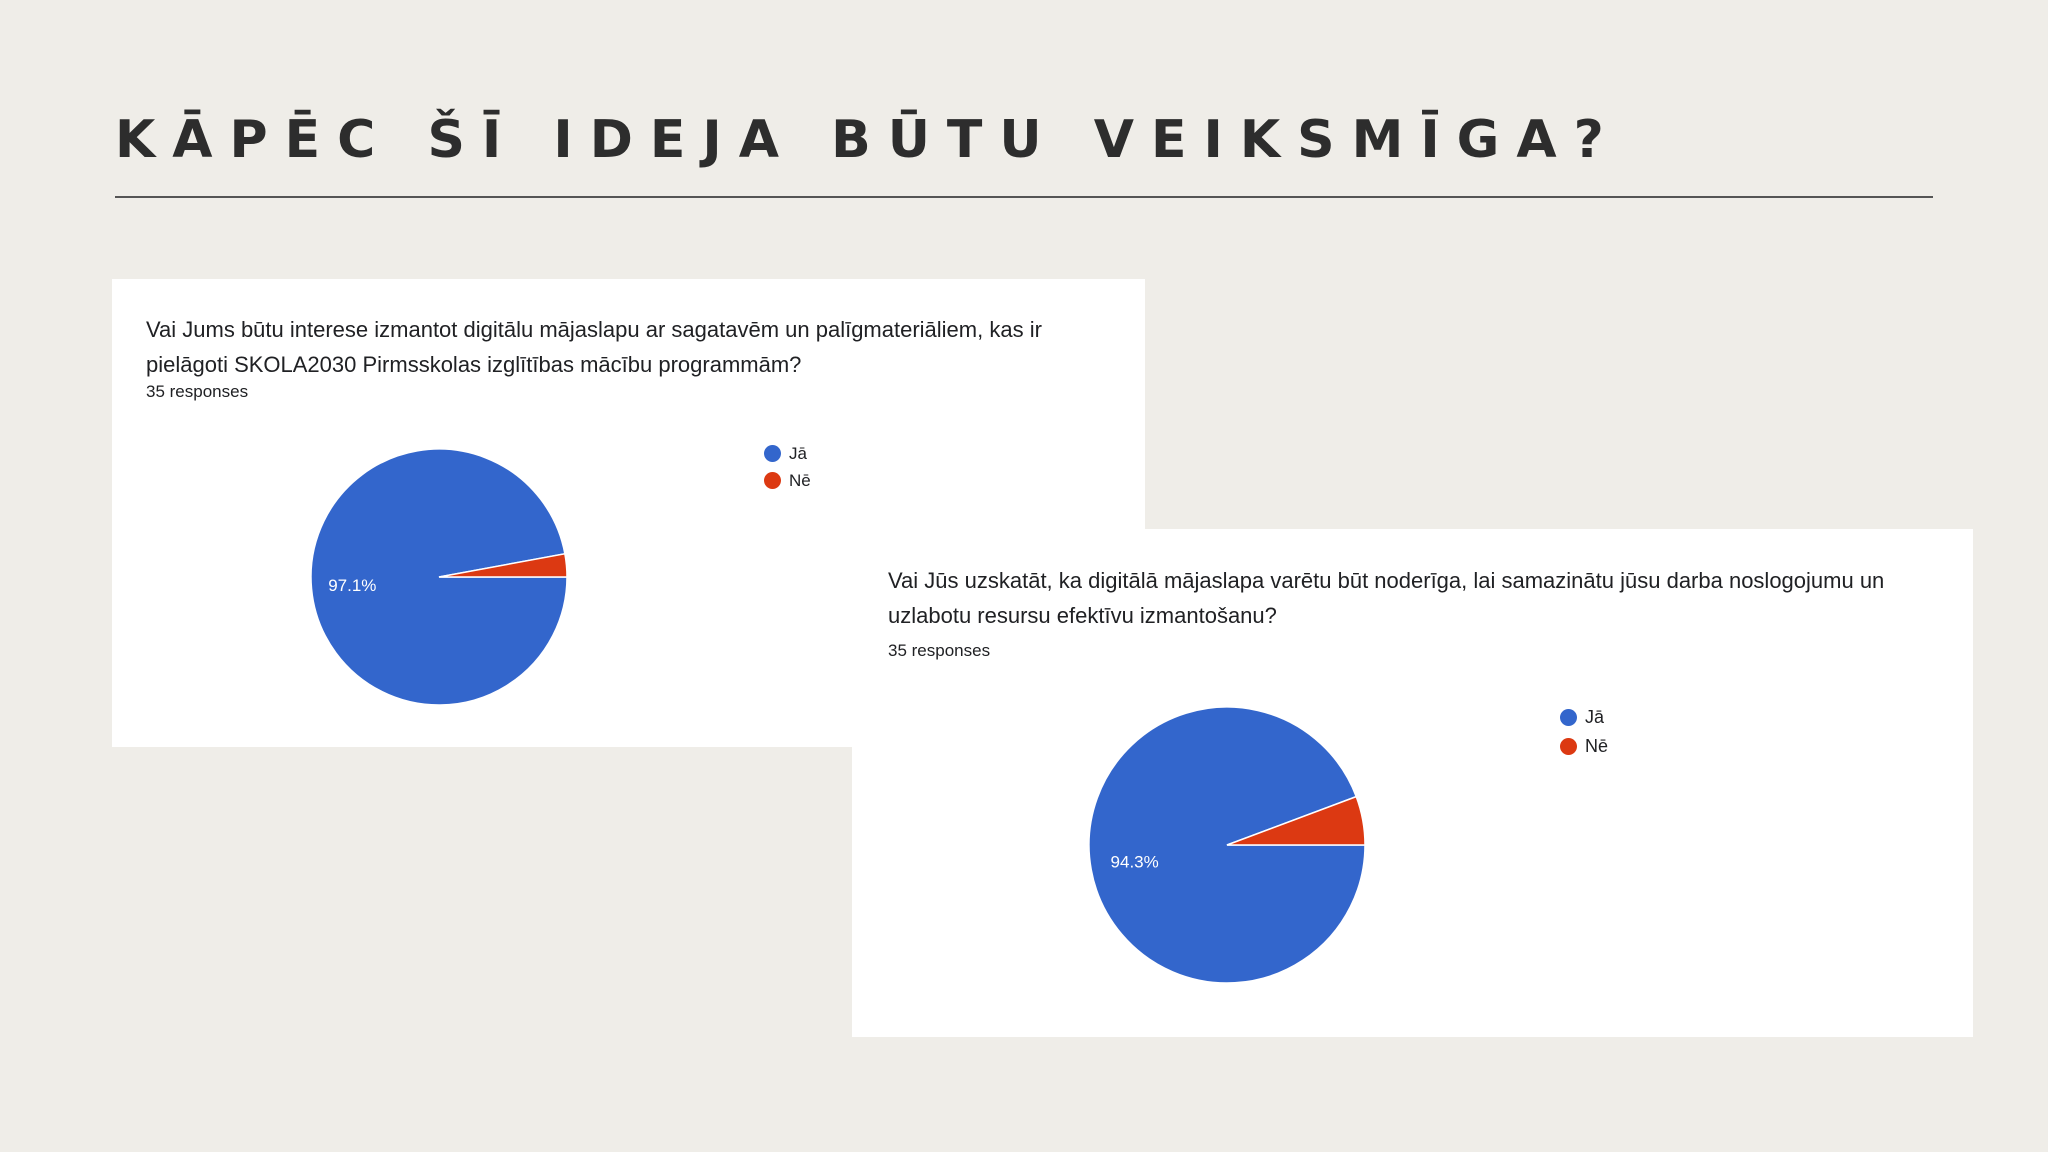 This screenshot has height=1152, width=2048. What do you see at coordinates (503, 565) in the screenshot?
I see `pie-1-slice-ne` at bounding box center [503, 565].